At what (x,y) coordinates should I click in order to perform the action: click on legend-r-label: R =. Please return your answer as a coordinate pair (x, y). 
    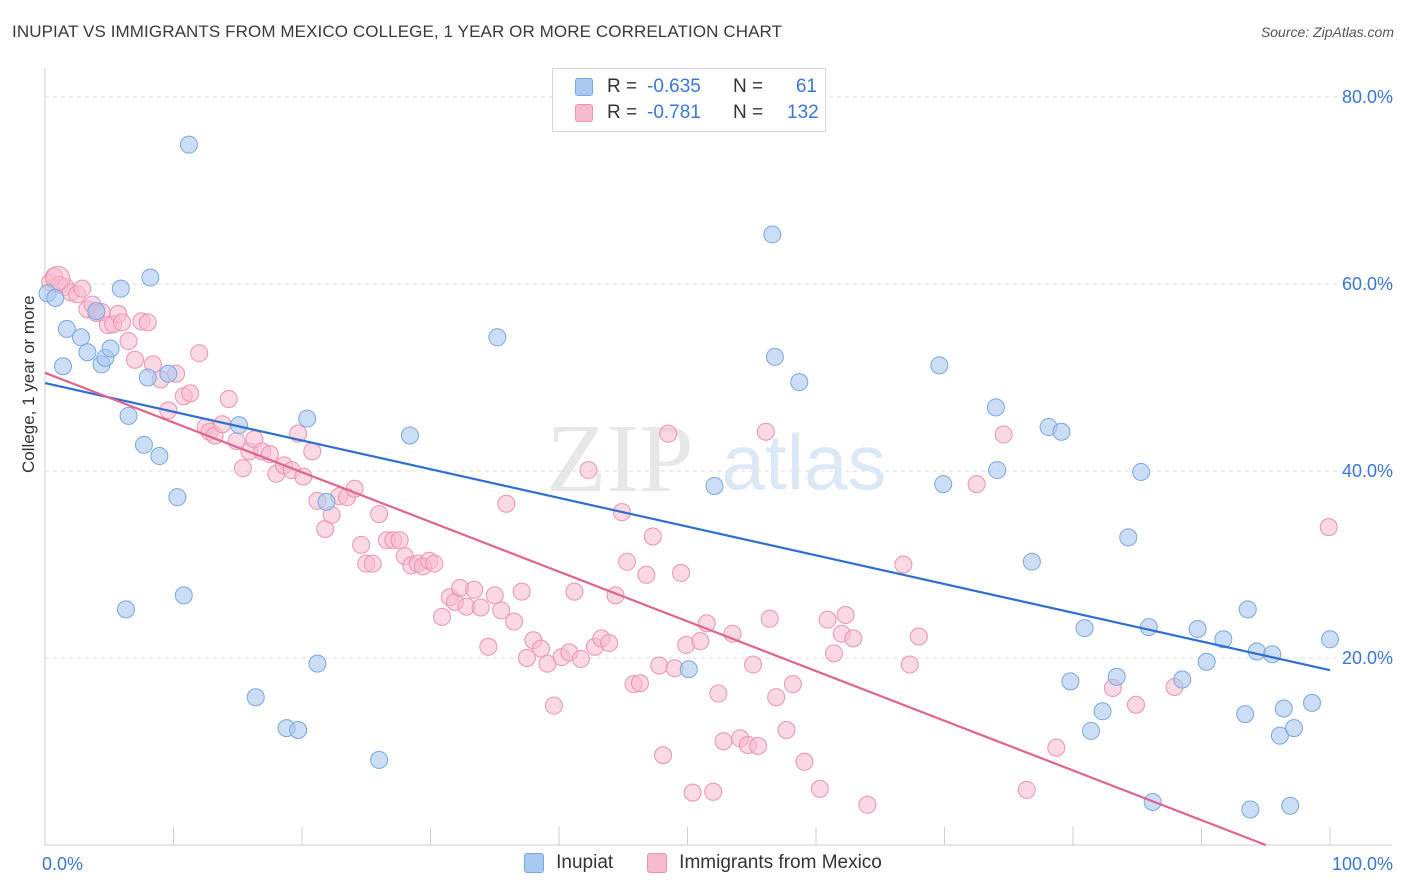
    Looking at the image, I should click on (622, 112).